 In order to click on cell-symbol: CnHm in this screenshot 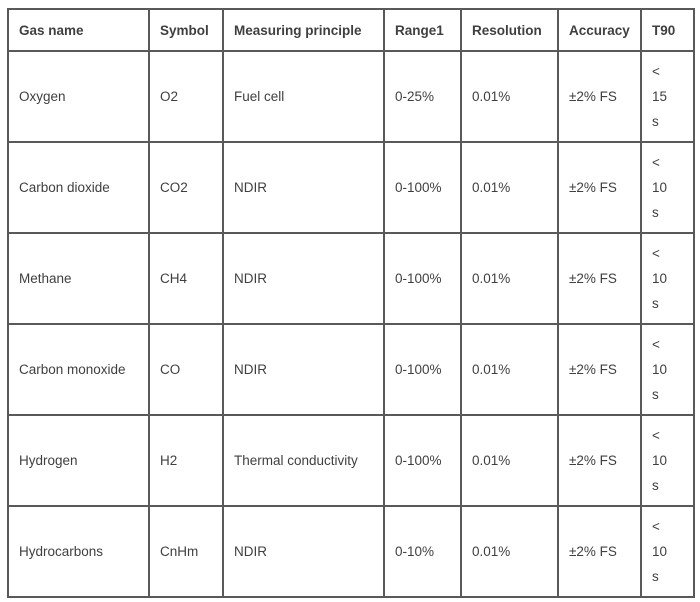, I will do `click(186, 551)`.